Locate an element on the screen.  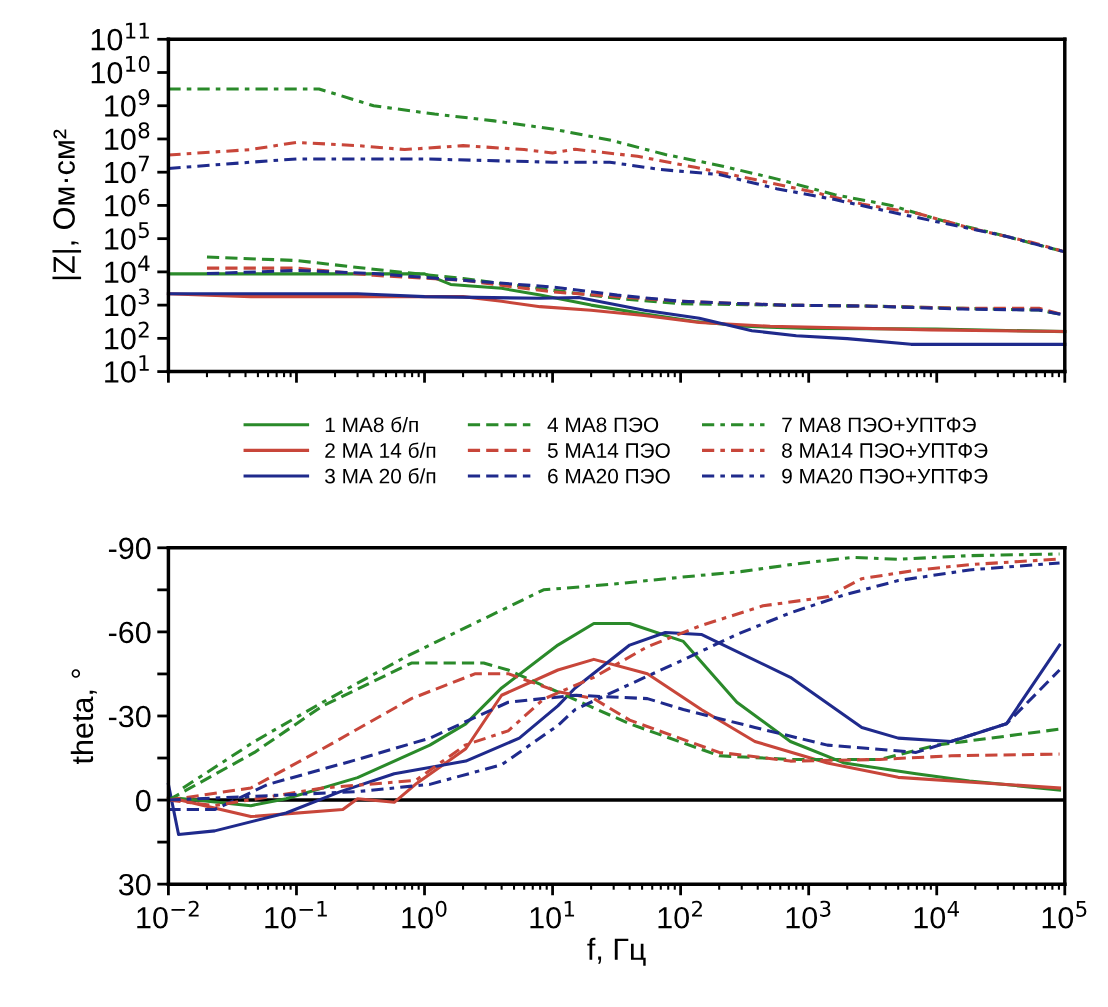
x-tick-label: 10$^{4}$ is located at coordinates (936, 915).